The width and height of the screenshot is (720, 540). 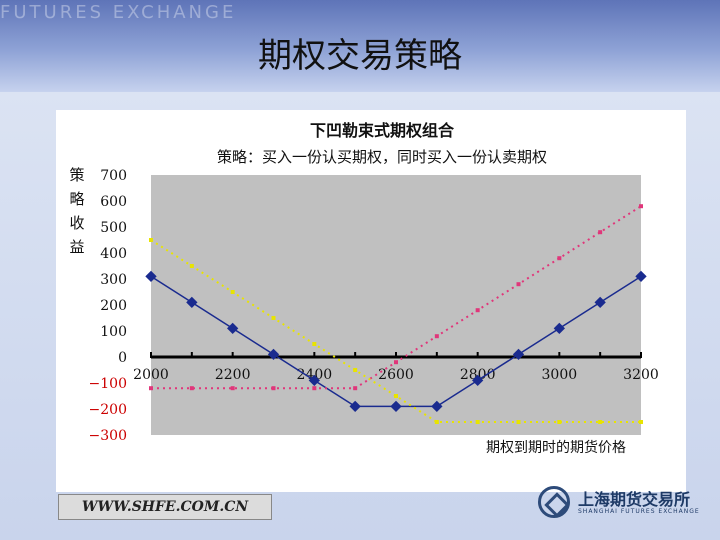 I want to click on y-tick-label: −100, so click(x=108, y=384).